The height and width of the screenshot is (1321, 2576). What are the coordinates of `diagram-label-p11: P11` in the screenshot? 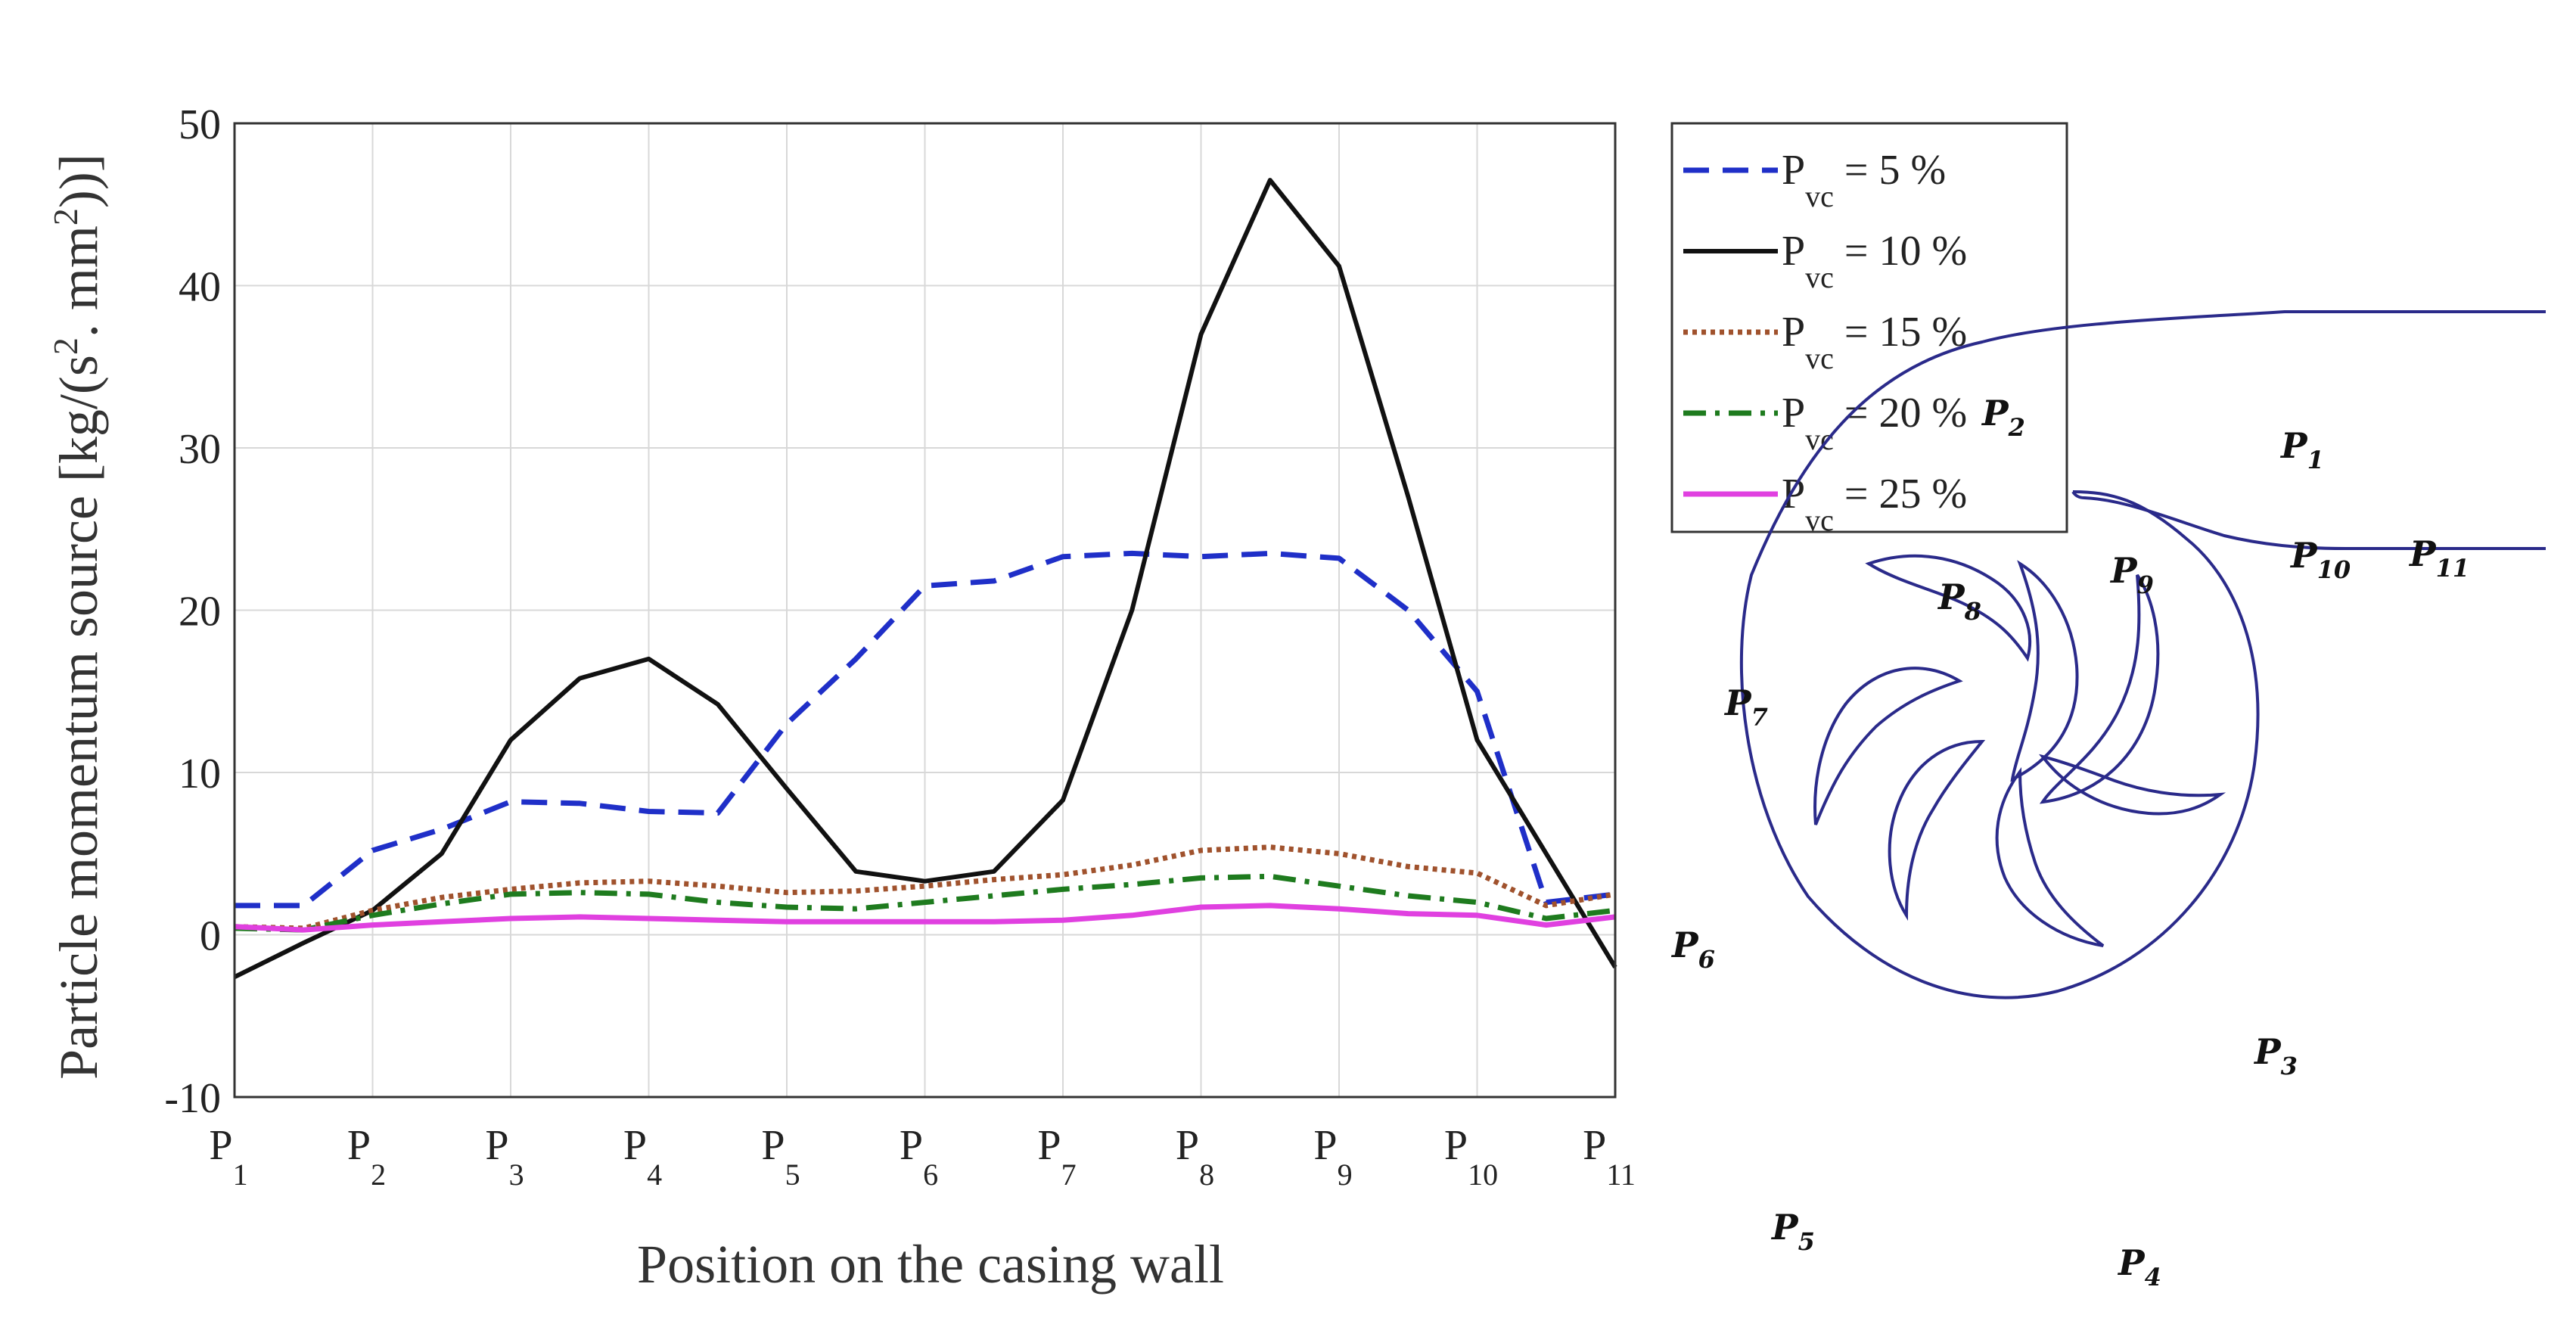 It's located at (2438, 558).